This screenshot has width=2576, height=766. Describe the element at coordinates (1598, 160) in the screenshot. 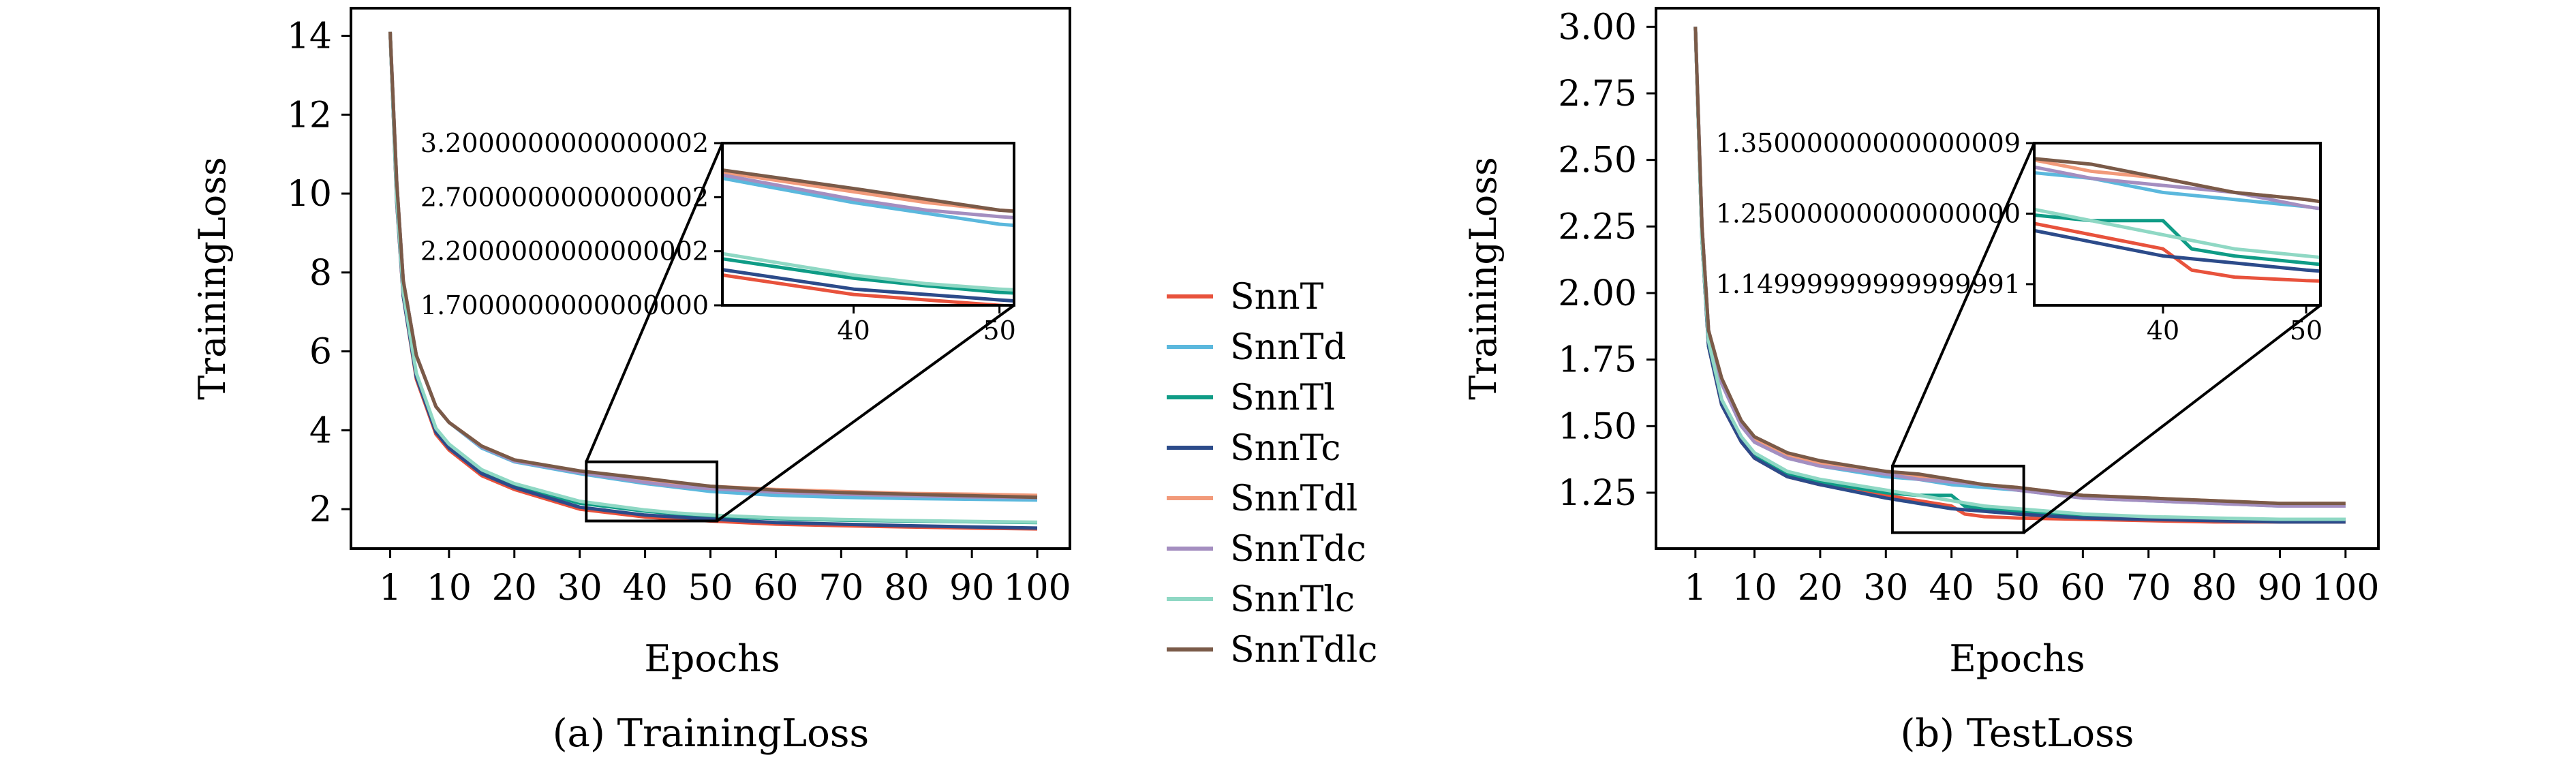

I see `y-tick-label: 2.50` at that location.